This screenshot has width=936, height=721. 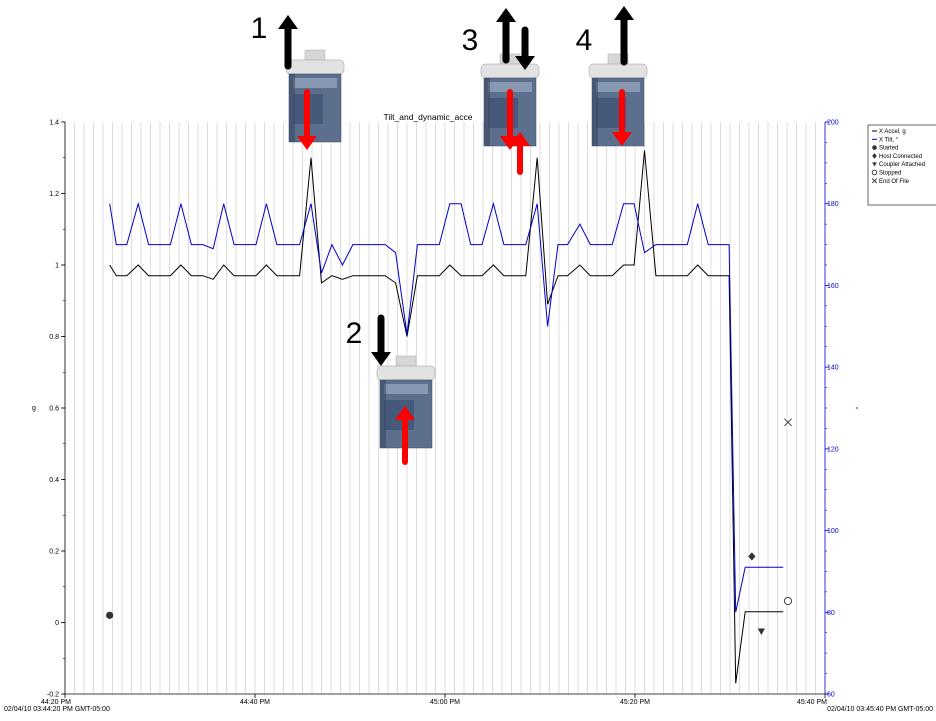 I want to click on y-tick-label: 0.6, so click(x=54, y=409).